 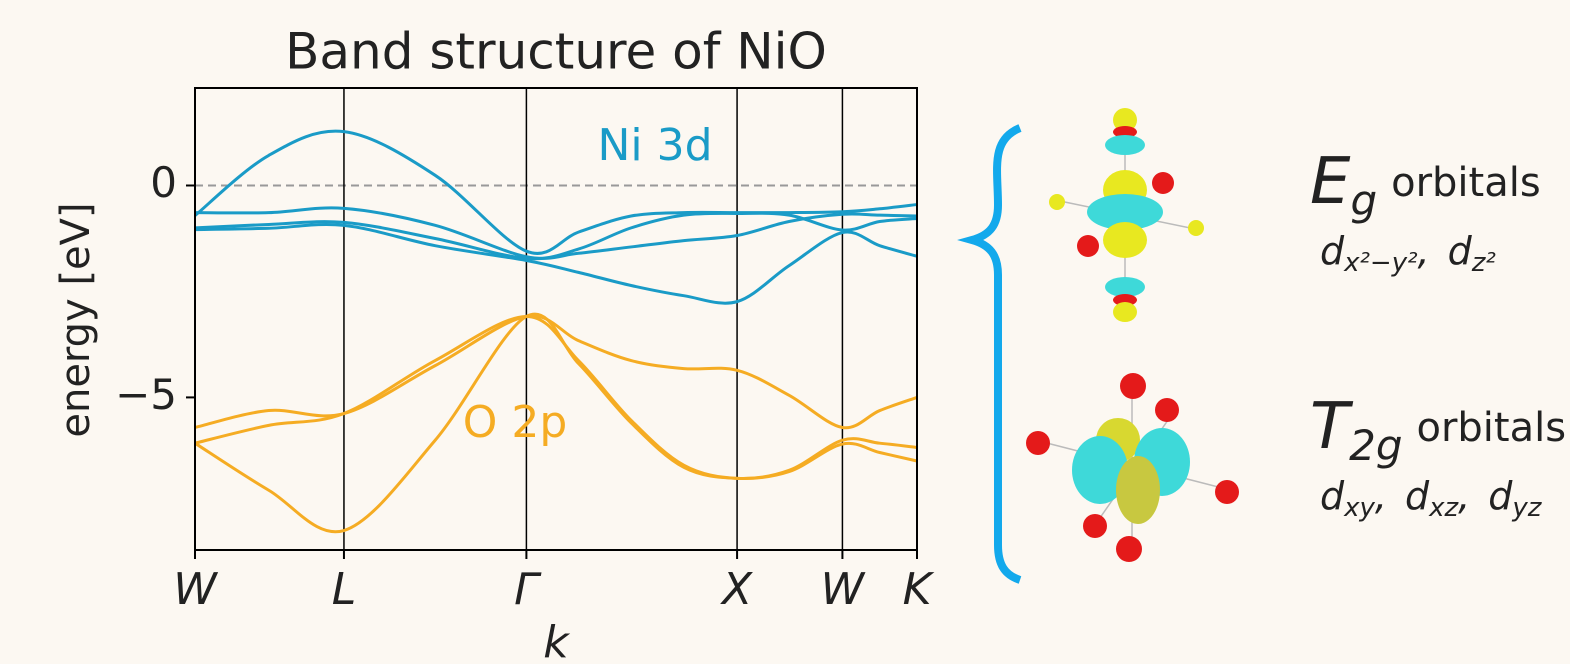 I want to click on orbital-symbol: T, so click(x=1332, y=427).